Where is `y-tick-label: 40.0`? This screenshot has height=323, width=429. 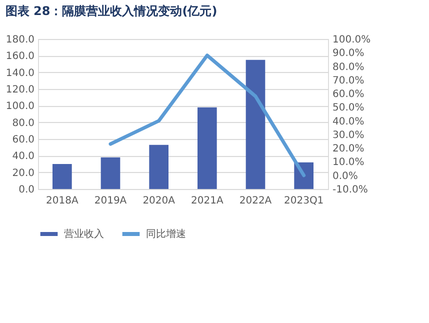 y-tick-label: 40.0 is located at coordinates (23, 156).